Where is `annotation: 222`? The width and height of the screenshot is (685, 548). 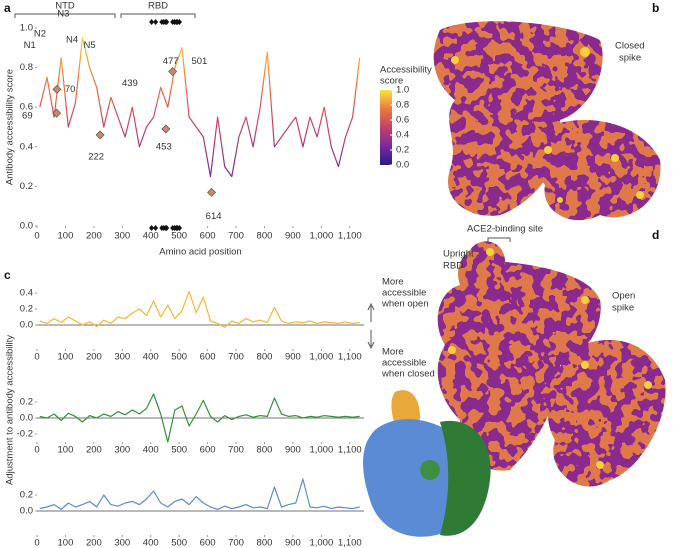 annotation: 222 is located at coordinates (96, 156).